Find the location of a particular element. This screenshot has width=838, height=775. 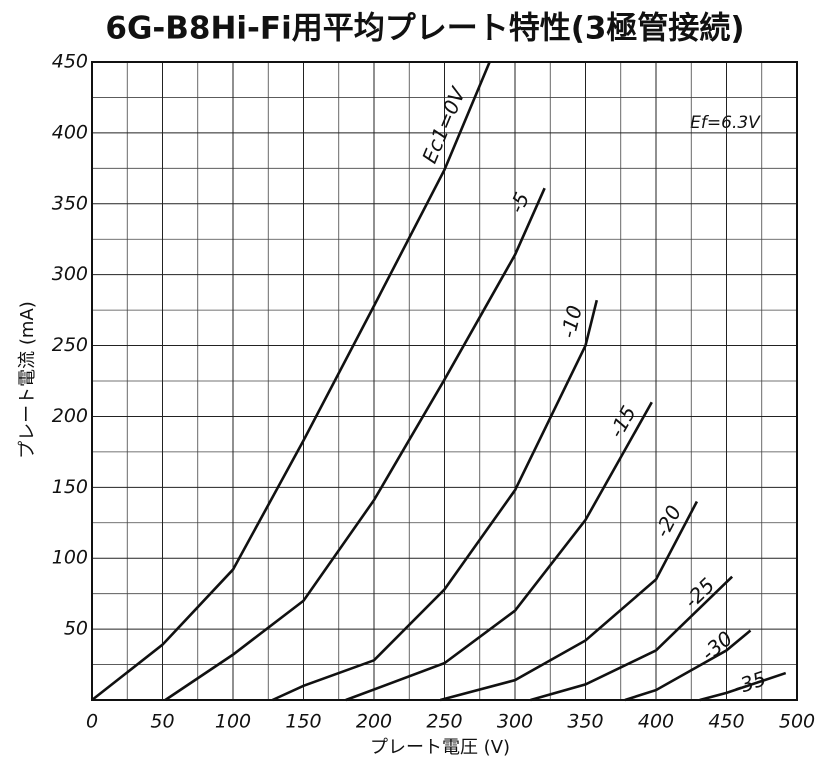

x-tick-label: 250 is located at coordinates (444, 722).